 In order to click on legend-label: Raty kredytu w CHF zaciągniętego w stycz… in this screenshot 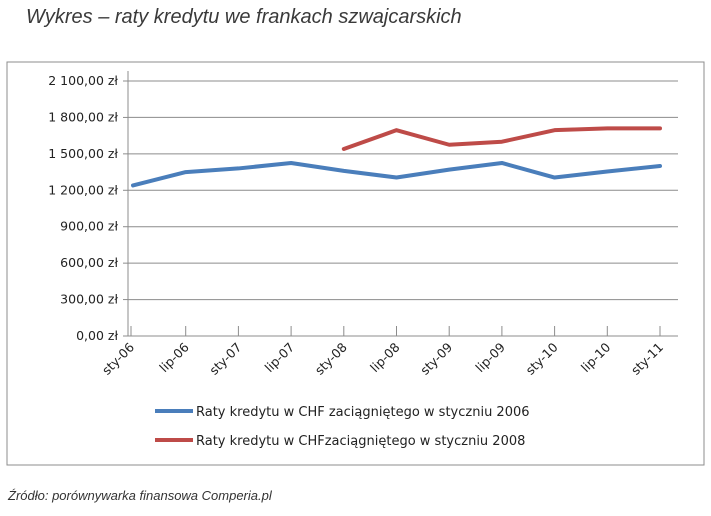, I will do `click(363, 412)`.